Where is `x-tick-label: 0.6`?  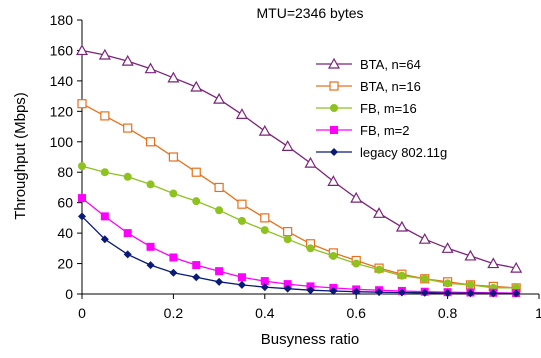 x-tick-label: 0.6 is located at coordinates (356, 313).